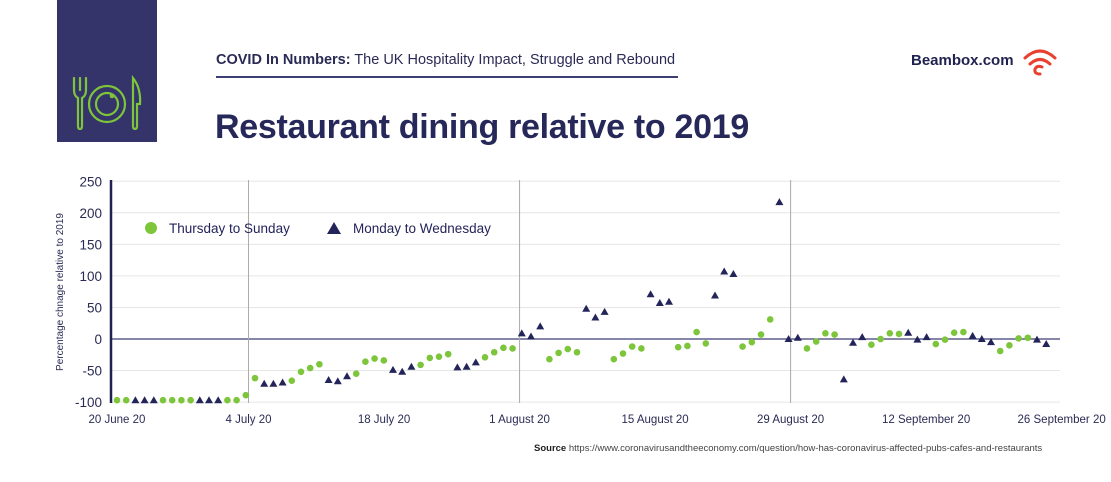 This screenshot has width=1111, height=482. Describe the element at coordinates (98, 339) in the screenshot. I see `y-tick-label: 0` at that location.